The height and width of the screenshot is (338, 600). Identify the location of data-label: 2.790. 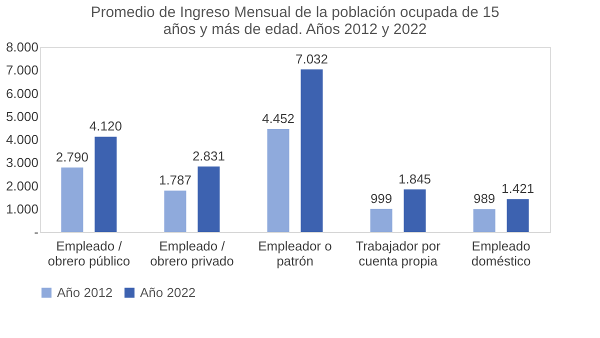
(72, 156).